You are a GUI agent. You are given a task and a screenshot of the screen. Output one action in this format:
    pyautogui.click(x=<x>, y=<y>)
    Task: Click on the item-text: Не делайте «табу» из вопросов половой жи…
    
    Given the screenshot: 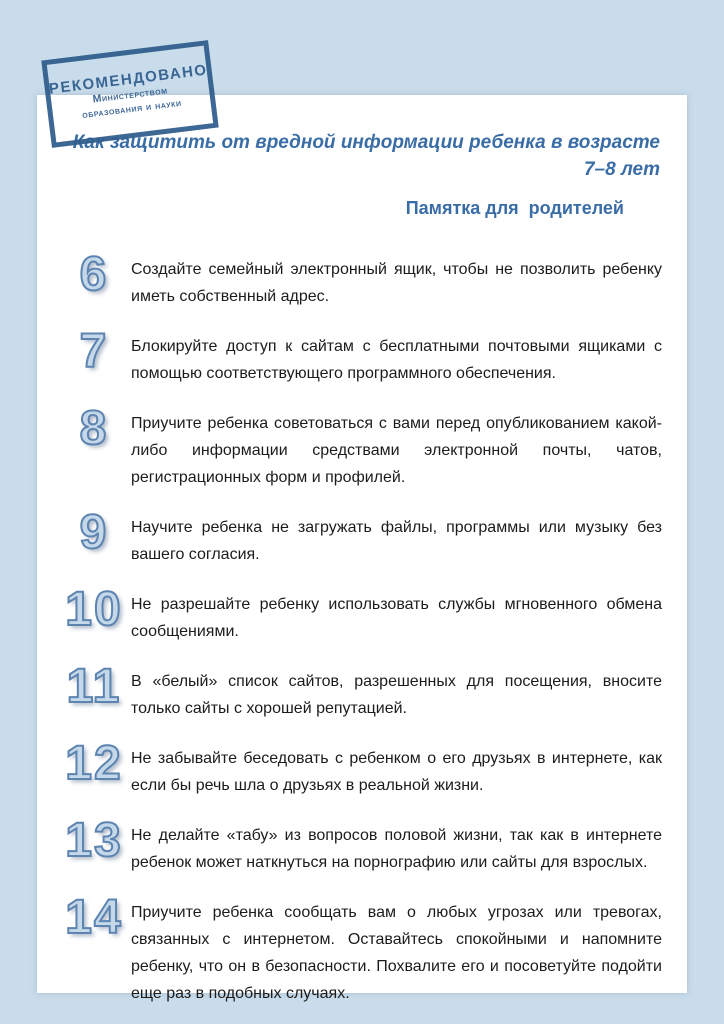 What is the action you would take?
    pyautogui.click(x=396, y=849)
    